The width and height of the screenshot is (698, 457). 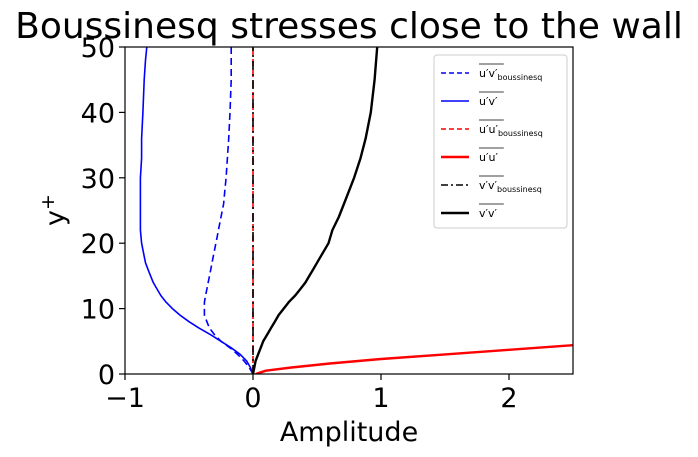 What do you see at coordinates (98, 113) in the screenshot?
I see `y-tick-label: 40` at bounding box center [98, 113].